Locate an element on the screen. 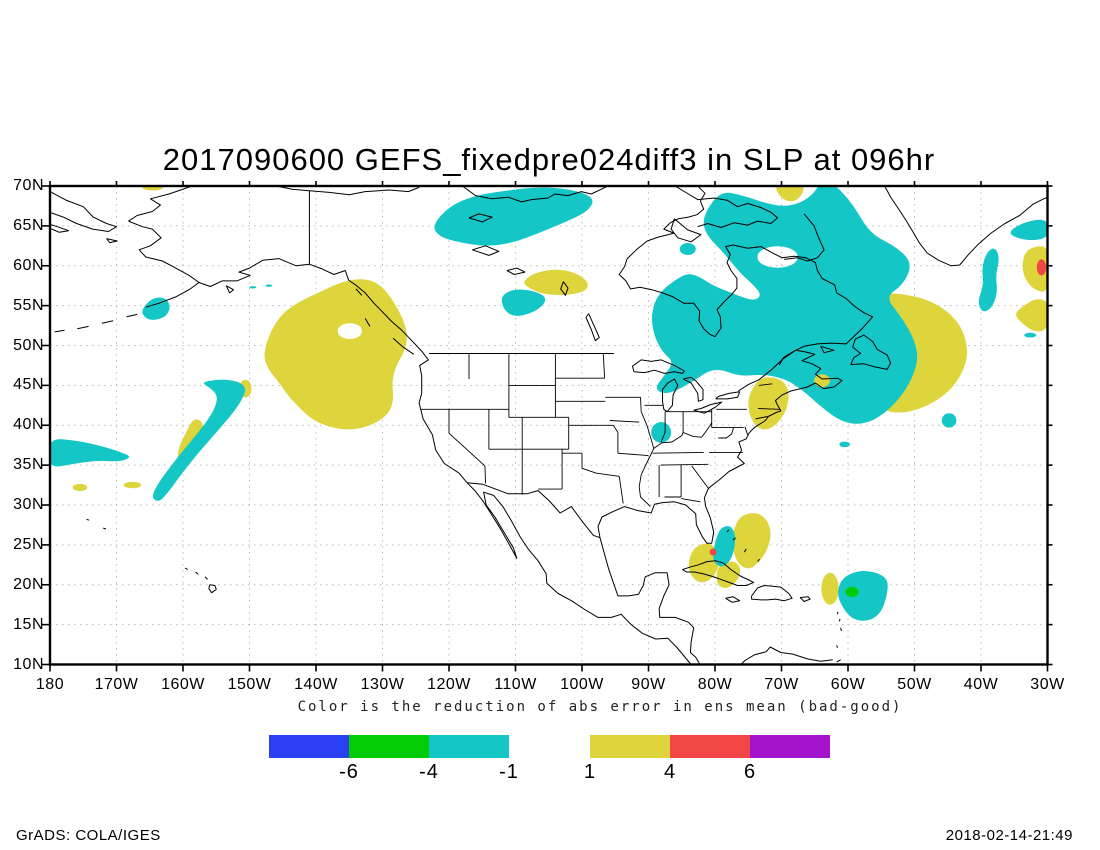  x-tick-label-40W: 40W is located at coordinates (981, 684).